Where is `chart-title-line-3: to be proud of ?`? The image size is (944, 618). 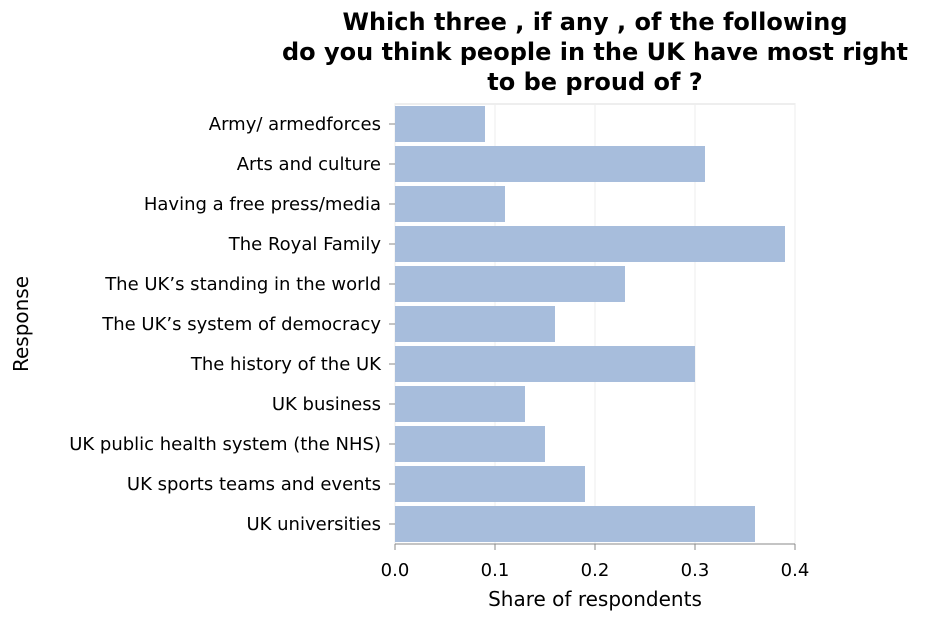 chart-title-line-3: to be proud of ? is located at coordinates (594, 82).